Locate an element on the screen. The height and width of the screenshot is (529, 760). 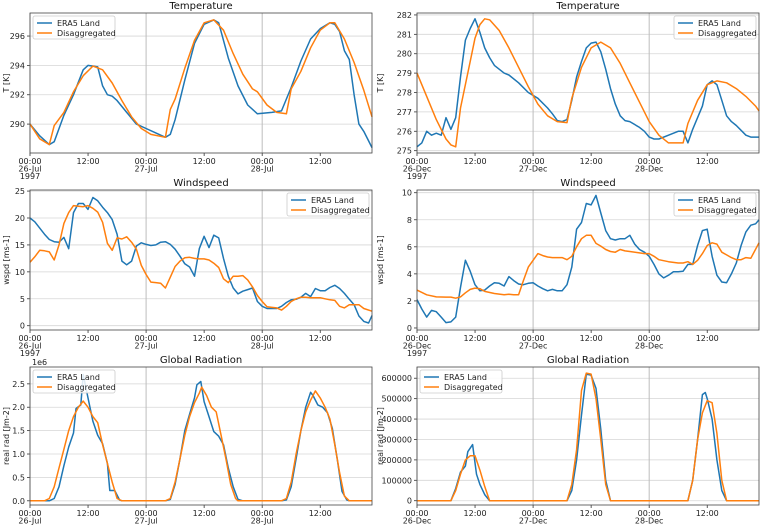
y-tick-label: 280 is located at coordinates (404, 54).